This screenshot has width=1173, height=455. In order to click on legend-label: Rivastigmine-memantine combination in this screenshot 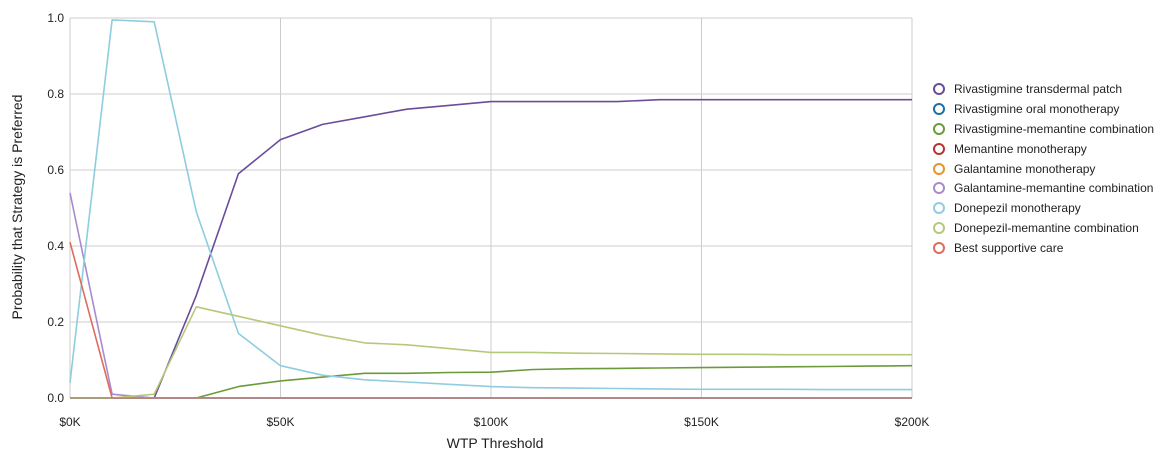, I will do `click(1054, 128)`.